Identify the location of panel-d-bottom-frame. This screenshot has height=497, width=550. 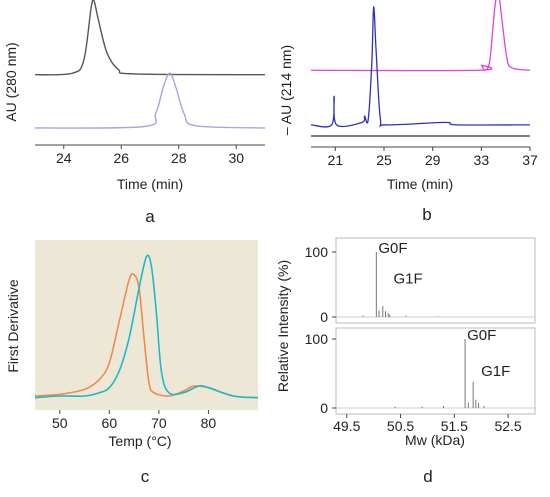
(435, 371).